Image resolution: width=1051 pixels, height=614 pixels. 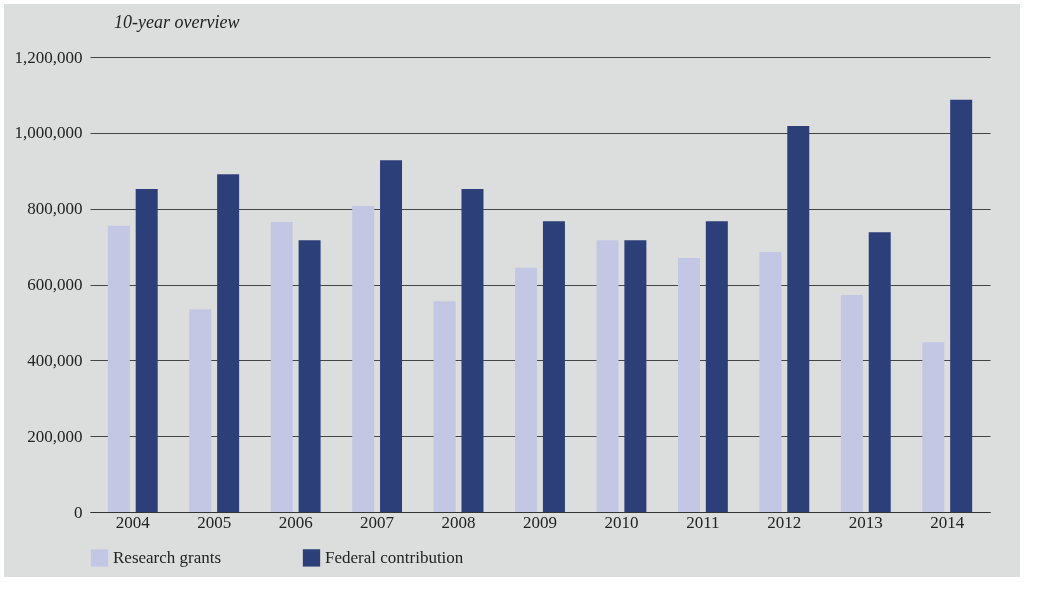 I want to click on x-tick-label: 2011, so click(x=703, y=522).